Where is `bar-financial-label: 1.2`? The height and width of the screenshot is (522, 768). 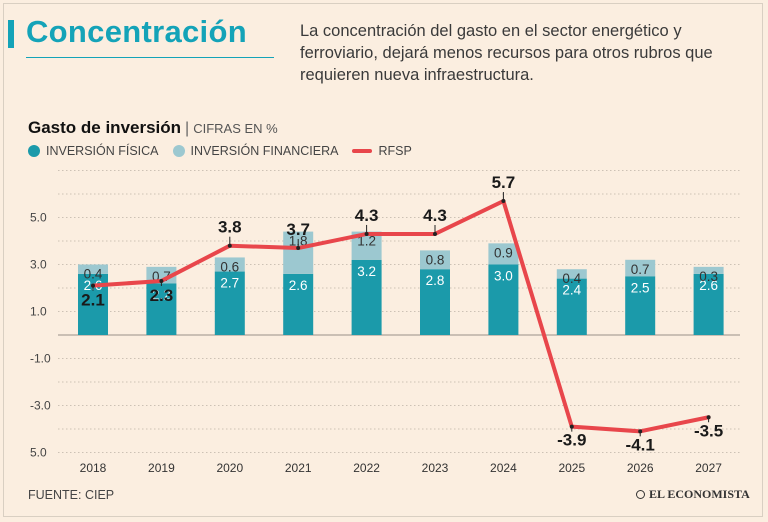 bar-financial-label: 1.2 is located at coordinates (366, 241).